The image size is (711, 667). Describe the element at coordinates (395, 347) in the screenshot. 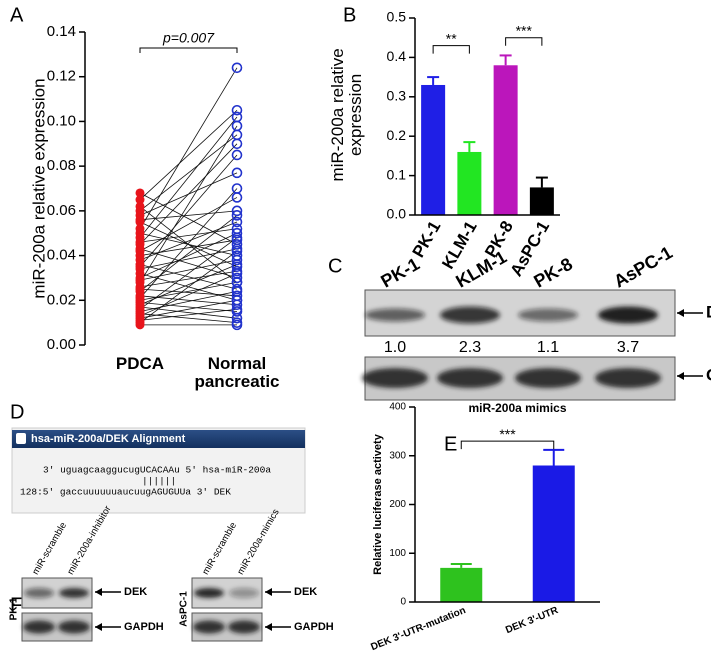

I see `band-ratio: 1.0` at that location.